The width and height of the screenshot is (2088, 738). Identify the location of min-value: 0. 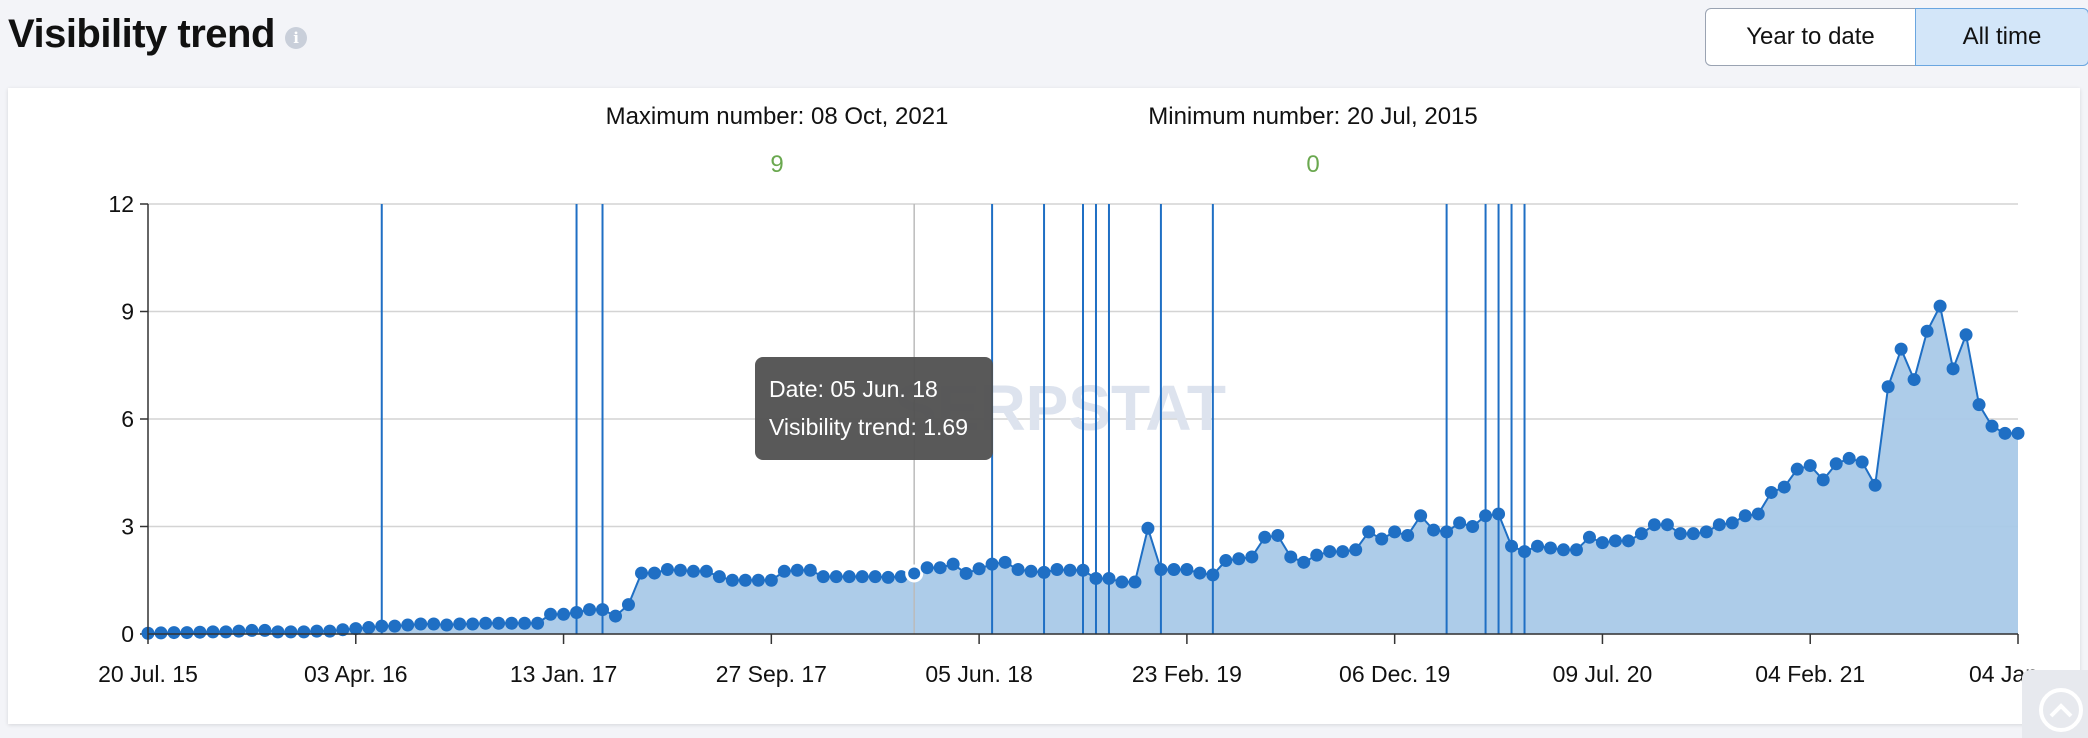
(1312, 164).